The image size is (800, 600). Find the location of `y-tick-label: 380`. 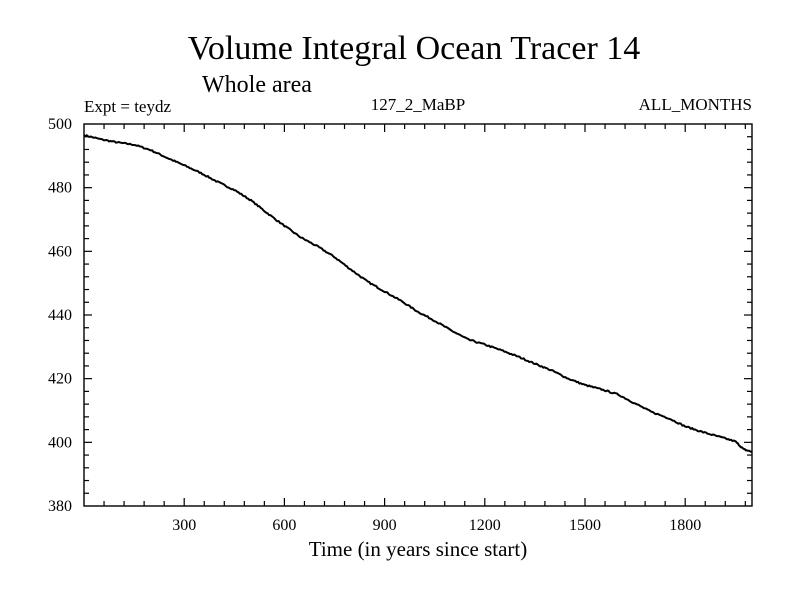

y-tick-label: 380 is located at coordinates (60, 506).